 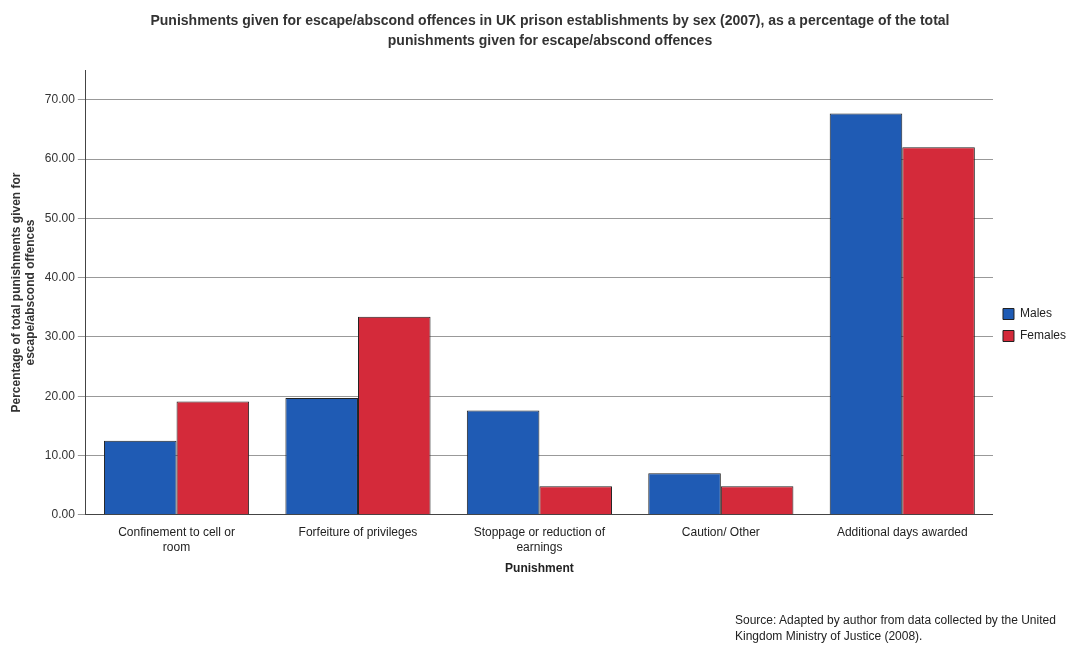 What do you see at coordinates (1042, 335) in the screenshot?
I see `legend-label: Females` at bounding box center [1042, 335].